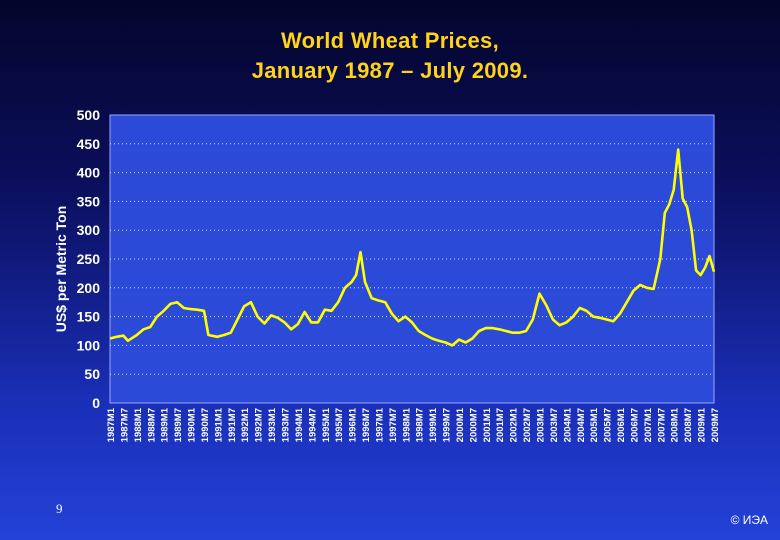  What do you see at coordinates (688, 425) in the screenshot?
I see `x-tick-label: 2008M7` at bounding box center [688, 425].